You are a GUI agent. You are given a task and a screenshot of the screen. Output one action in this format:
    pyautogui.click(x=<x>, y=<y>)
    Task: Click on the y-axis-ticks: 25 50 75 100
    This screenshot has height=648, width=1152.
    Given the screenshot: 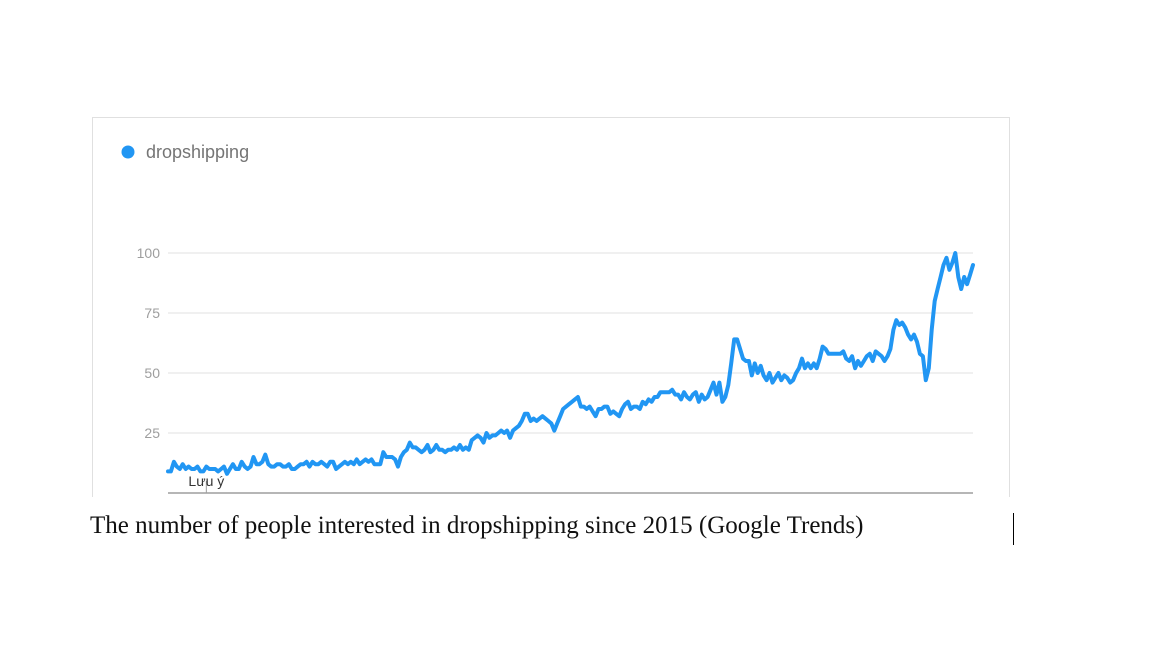 What is the action you would take?
    pyautogui.click(x=149, y=343)
    